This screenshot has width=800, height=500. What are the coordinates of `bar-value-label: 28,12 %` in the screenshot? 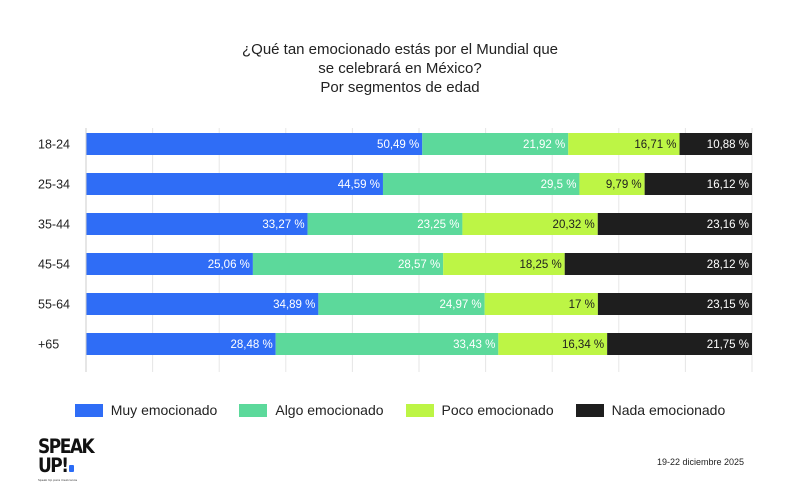 It's located at (728, 265).